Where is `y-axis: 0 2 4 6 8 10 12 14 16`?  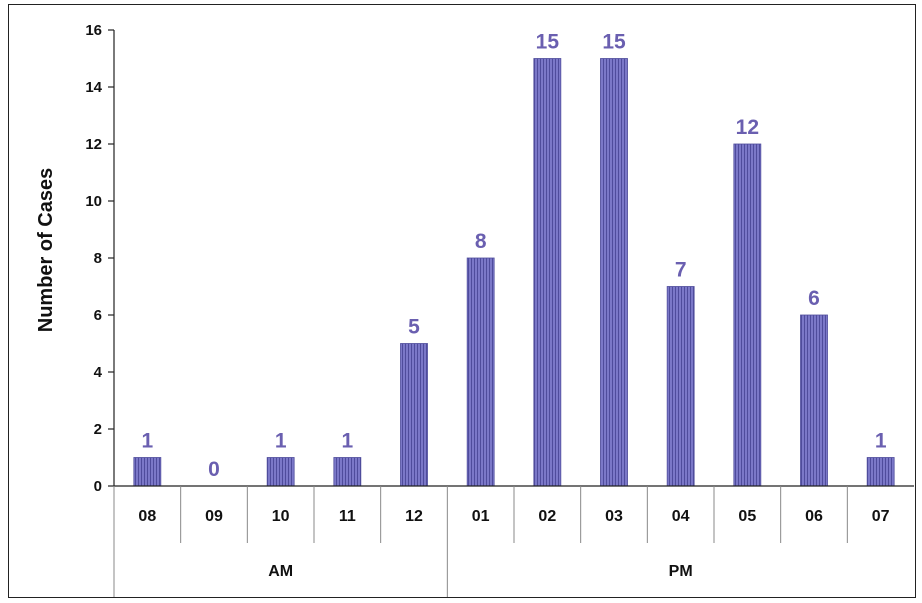
y-axis: 0 2 4 6 8 10 12 14 16 is located at coordinates (100, 258).